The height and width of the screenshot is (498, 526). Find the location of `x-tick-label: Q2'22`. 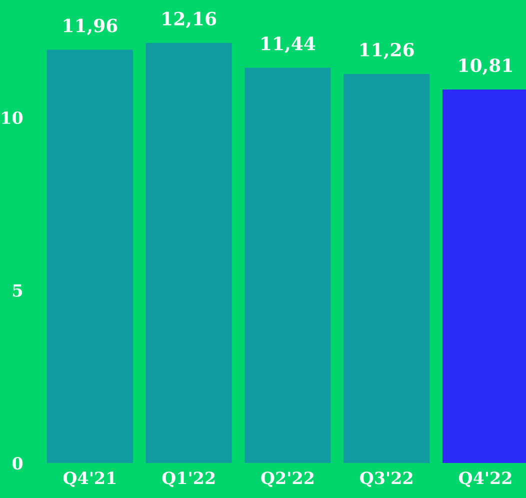

x-tick-label: Q2'22 is located at coordinates (287, 479).